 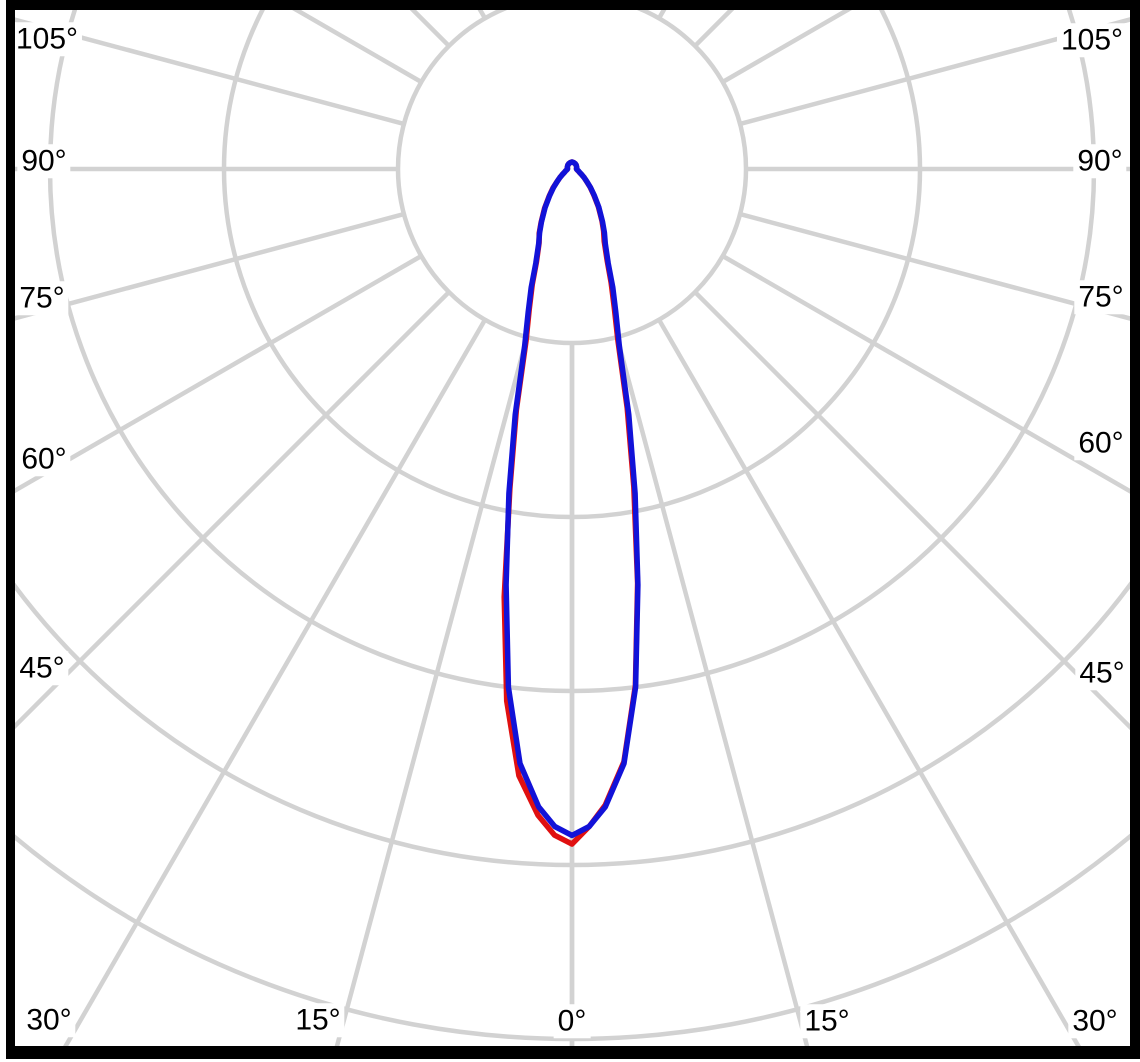 I want to click on angle-label-right-45: 45°, so click(x=1102, y=673).